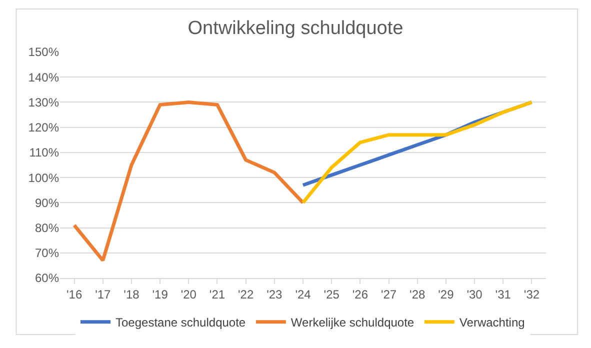 This screenshot has height=348, width=591. Describe the element at coordinates (47, 203) in the screenshot. I see `y-tick-label: 90%` at that location.